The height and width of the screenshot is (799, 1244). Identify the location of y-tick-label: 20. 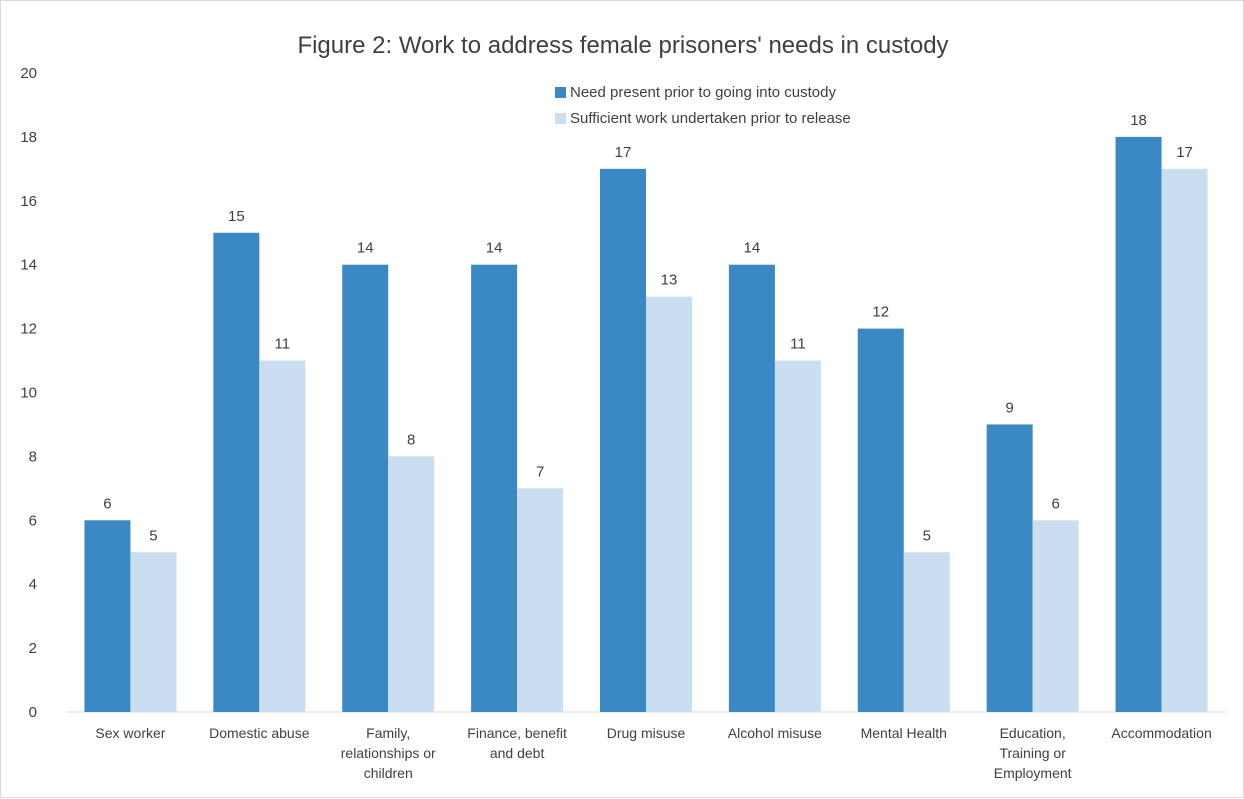
(28, 73).